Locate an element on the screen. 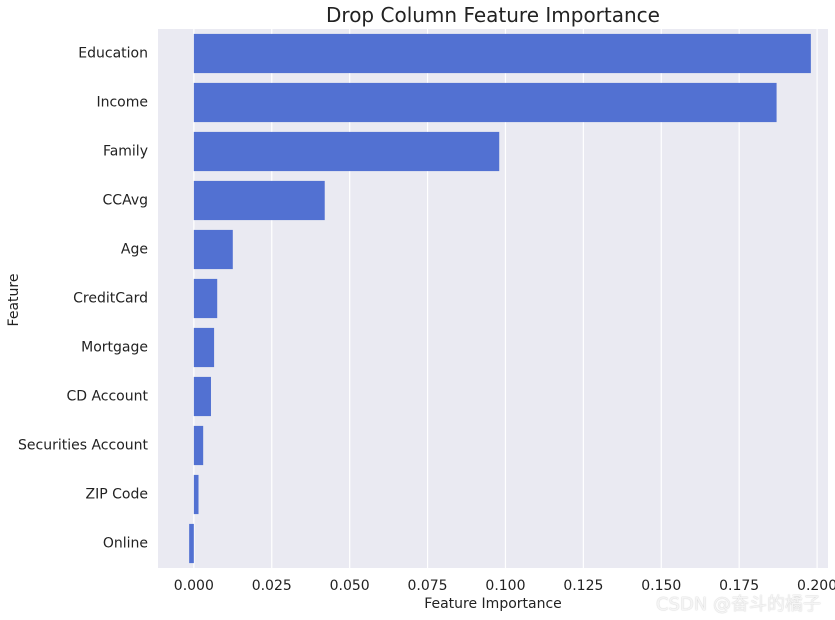  bar-age is located at coordinates (213, 249).